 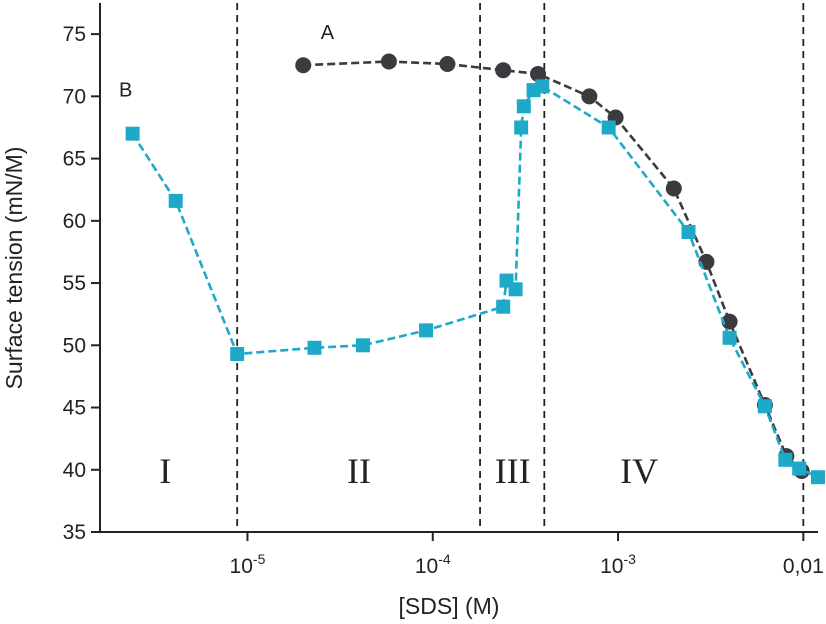 What do you see at coordinates (74, 283) in the screenshot?
I see `y-tick-label: 55` at bounding box center [74, 283].